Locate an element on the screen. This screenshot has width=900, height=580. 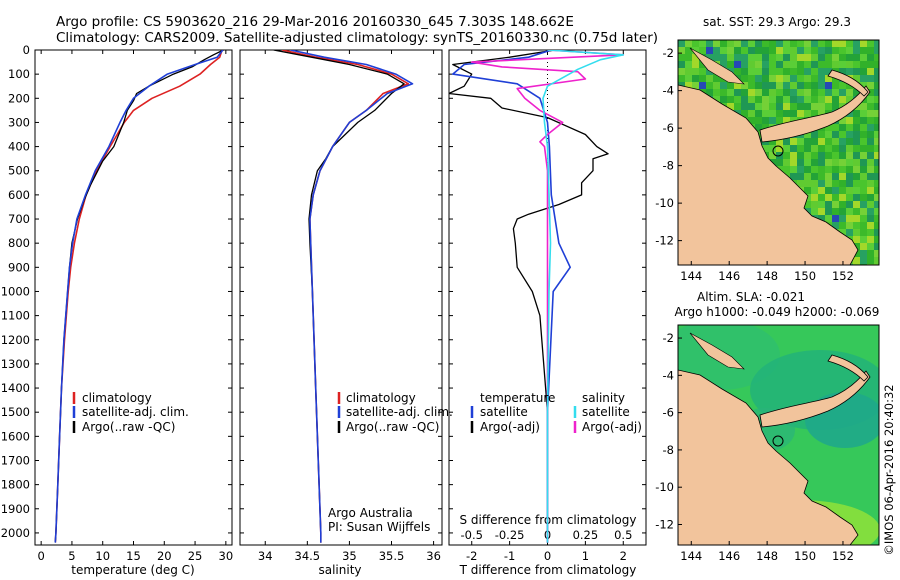
map2-title-2: Argo h1000: -0.049 h2000: -0.069 is located at coordinates (777, 312).